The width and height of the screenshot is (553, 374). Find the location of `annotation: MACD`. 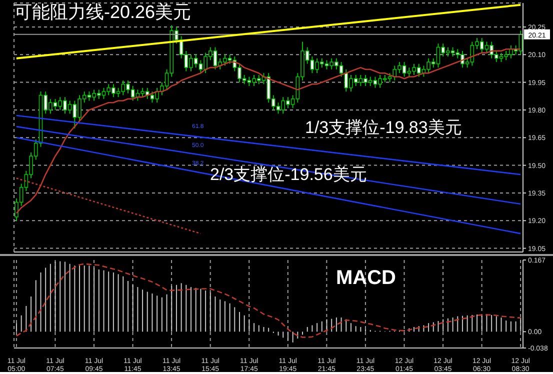

annotation: MACD is located at coordinates (366, 278).